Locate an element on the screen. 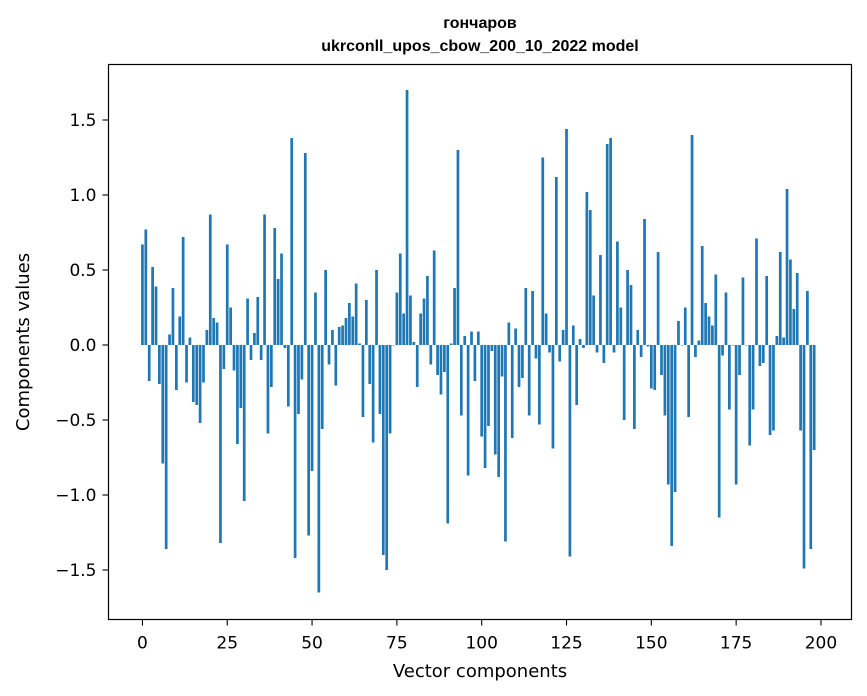  y-tick-label: −0.5 is located at coordinates (75, 421).